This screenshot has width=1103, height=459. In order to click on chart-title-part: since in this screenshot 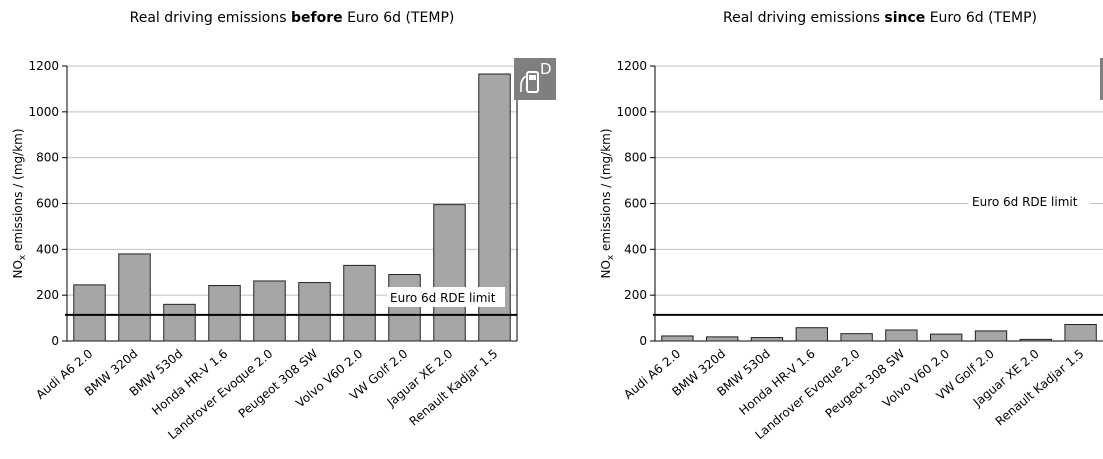, I will do `click(904, 18)`.